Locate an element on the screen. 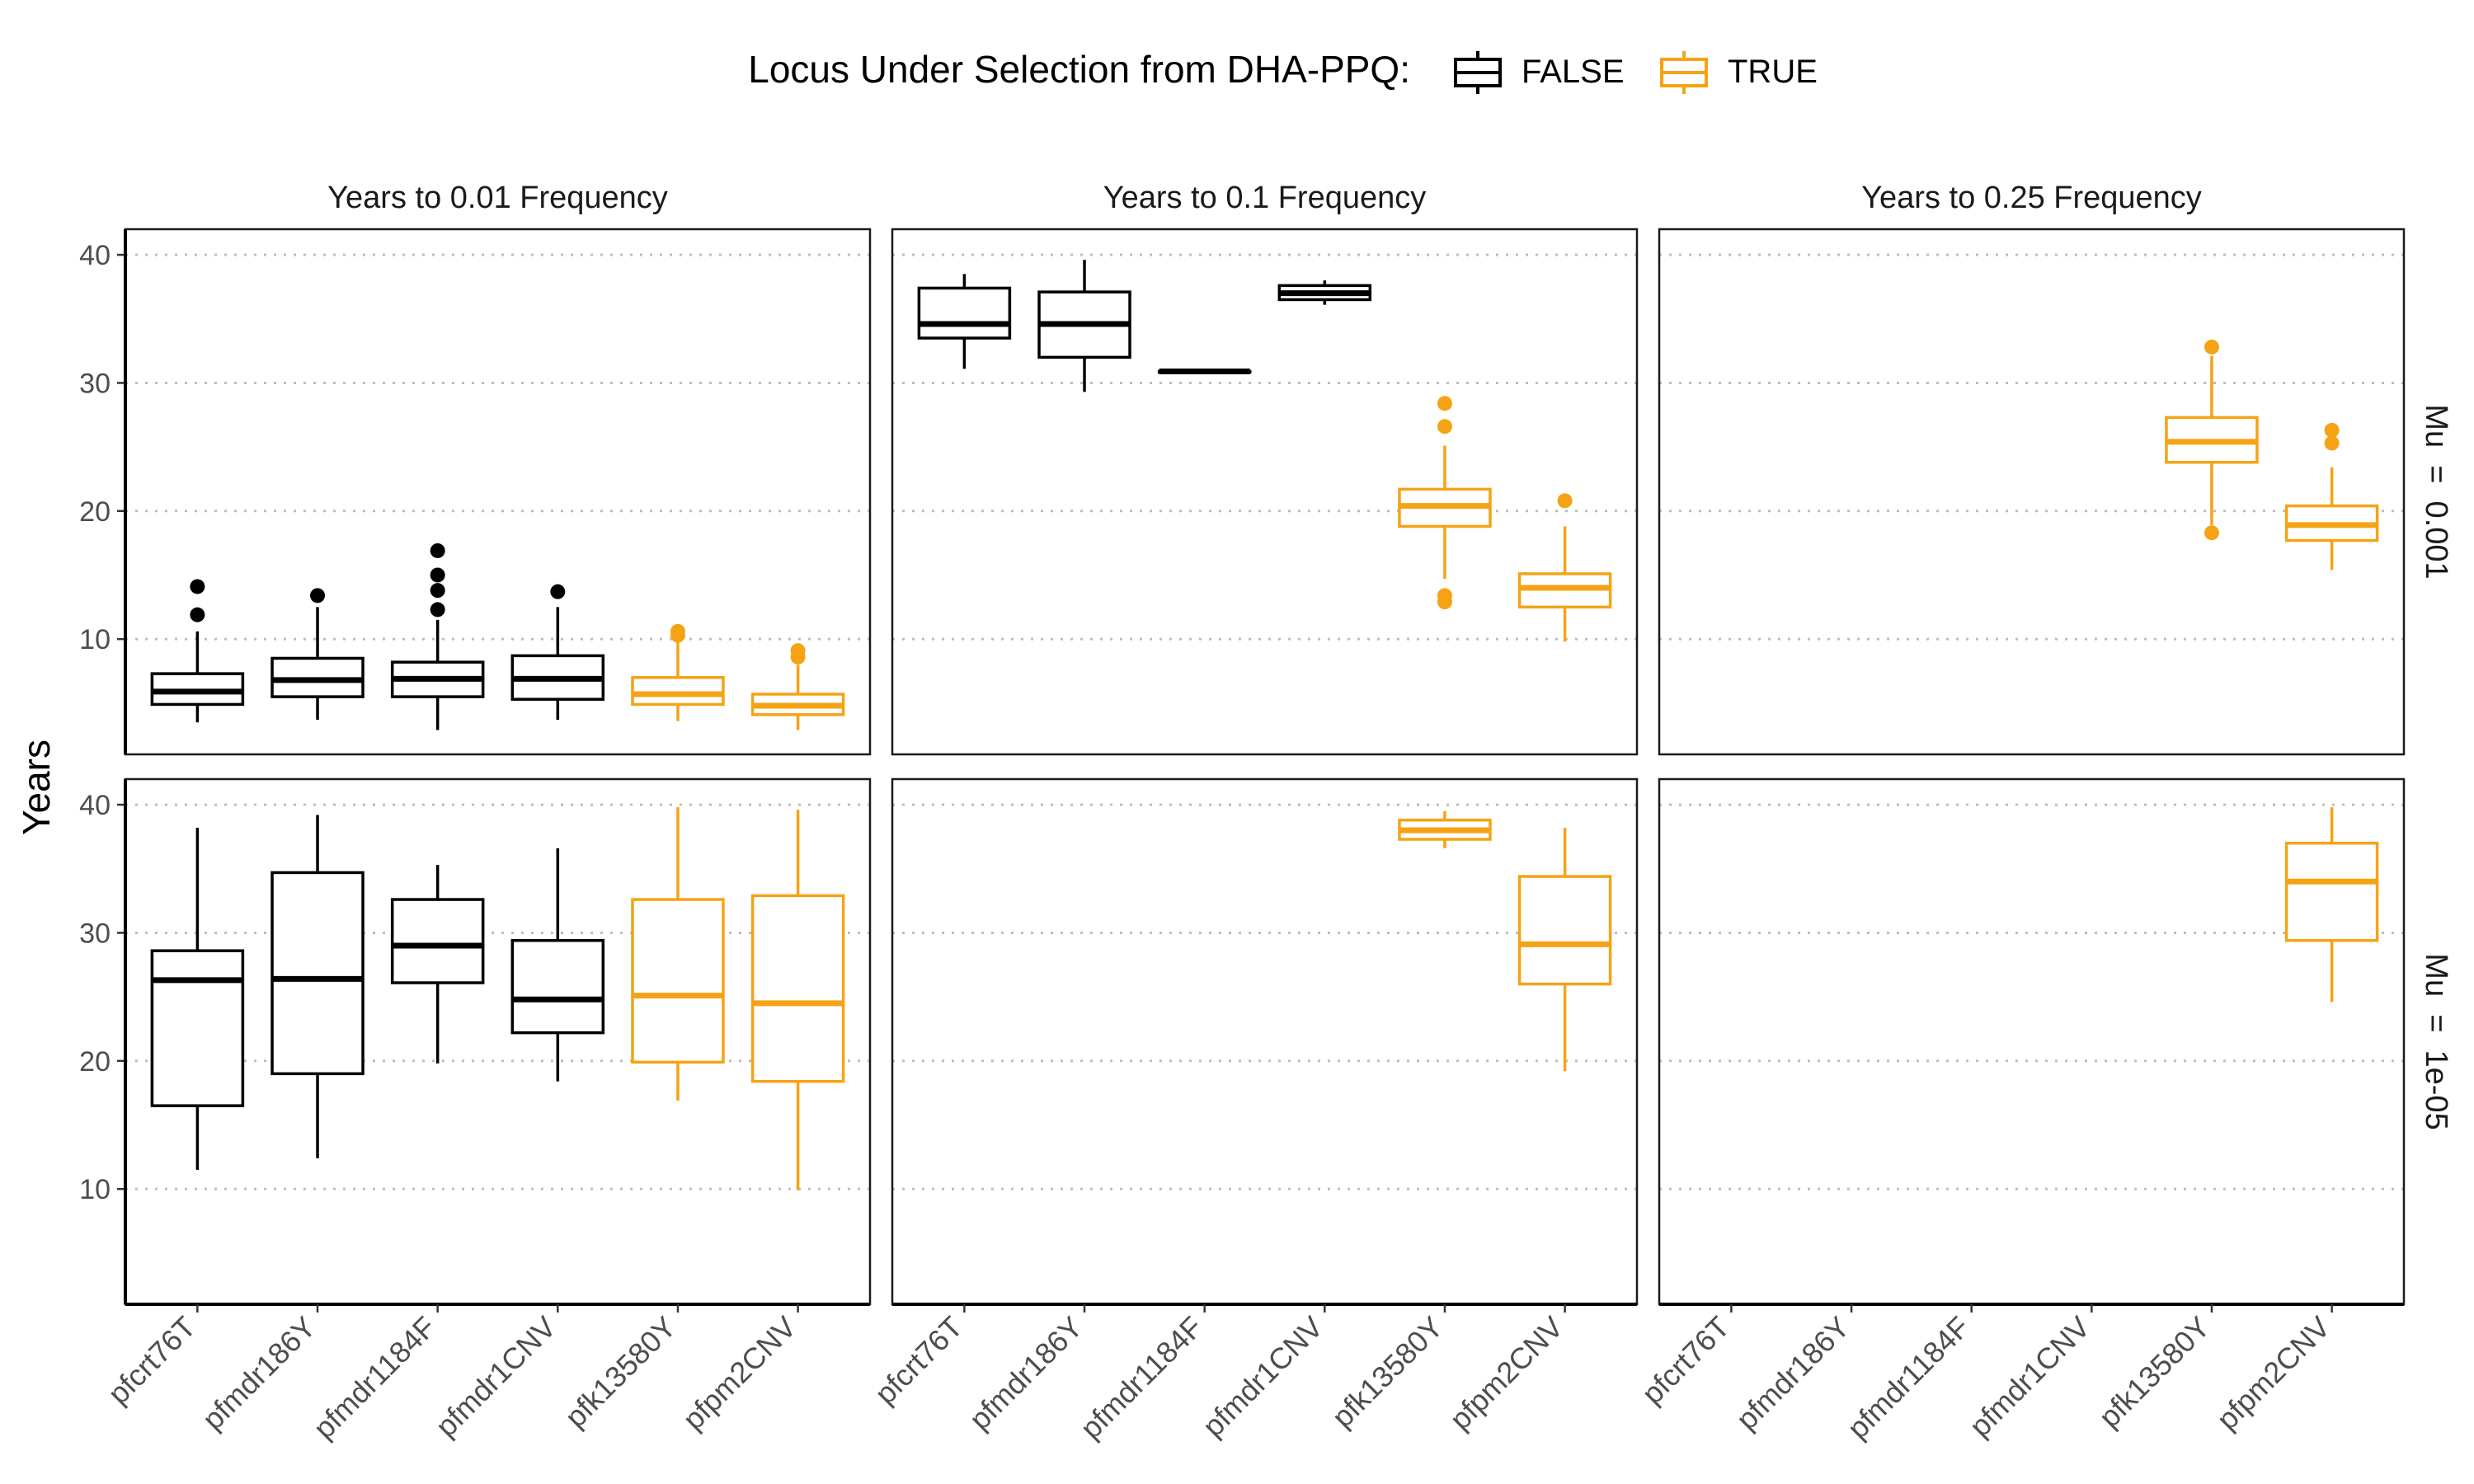 The height and width of the screenshot is (1484, 2474). panel-boxes-r1-c0 is located at coordinates (497, 998).